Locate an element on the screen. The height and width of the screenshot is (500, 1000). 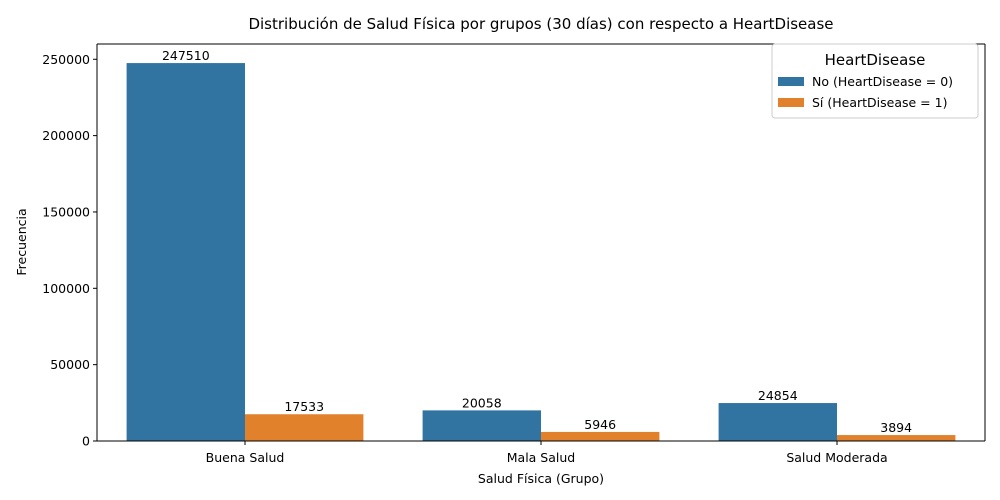
legend-title: HeartDisease is located at coordinates (875, 60).